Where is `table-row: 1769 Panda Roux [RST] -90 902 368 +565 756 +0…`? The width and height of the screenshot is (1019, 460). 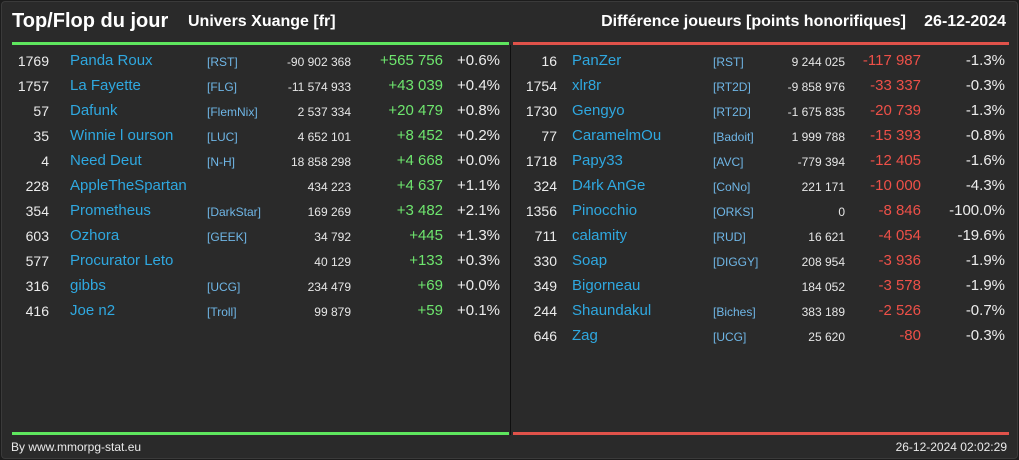
table-row: 1769 Panda Roux [RST] -90 902 368 +565 756 +0… is located at coordinates (256, 62).